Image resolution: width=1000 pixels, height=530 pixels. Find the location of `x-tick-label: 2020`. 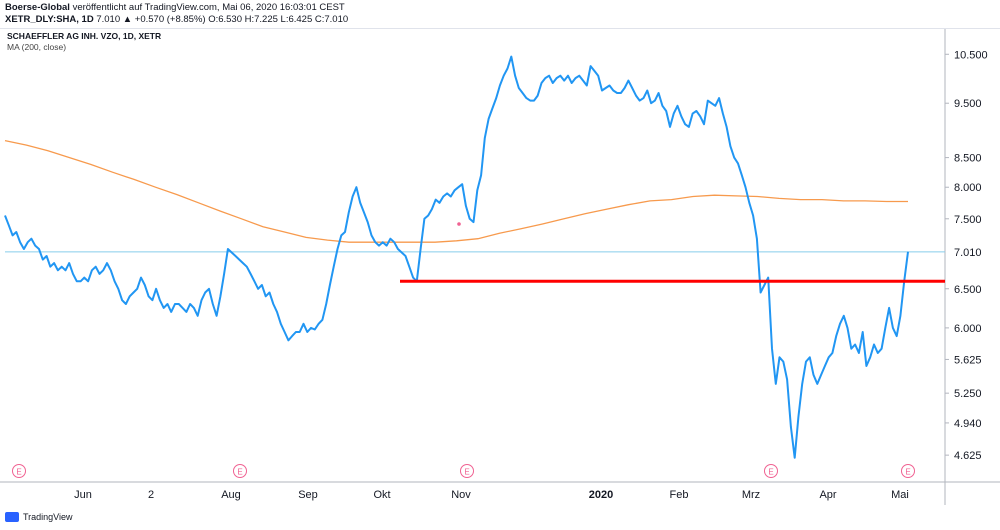

x-tick-label: 2020 is located at coordinates (601, 495).